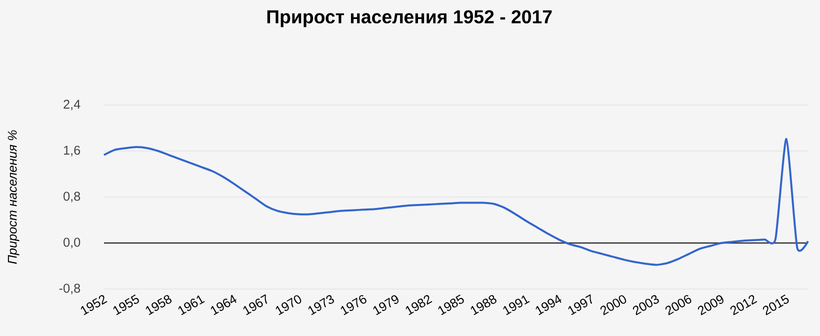 The image size is (820, 336). What do you see at coordinates (419, 305) in the screenshot?
I see `x-tick-label: 1982` at bounding box center [419, 305].